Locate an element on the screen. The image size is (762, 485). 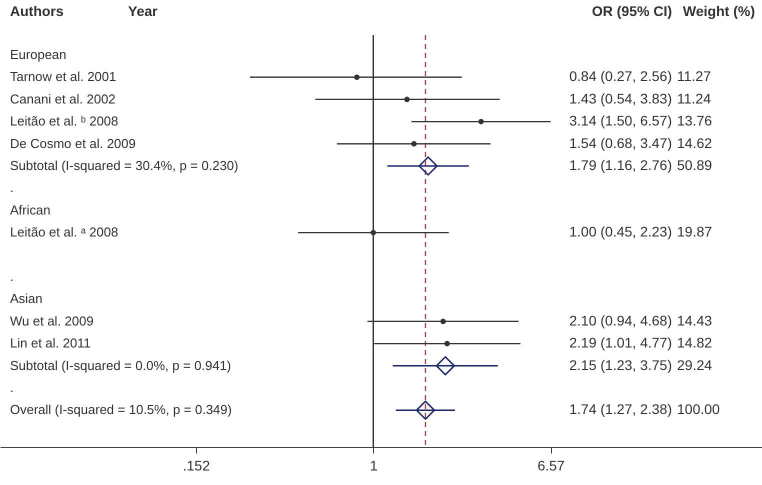
y-tick-label: Subtotal (I-squared = 30.4%, p = 0.230) is located at coordinates (124, 165).